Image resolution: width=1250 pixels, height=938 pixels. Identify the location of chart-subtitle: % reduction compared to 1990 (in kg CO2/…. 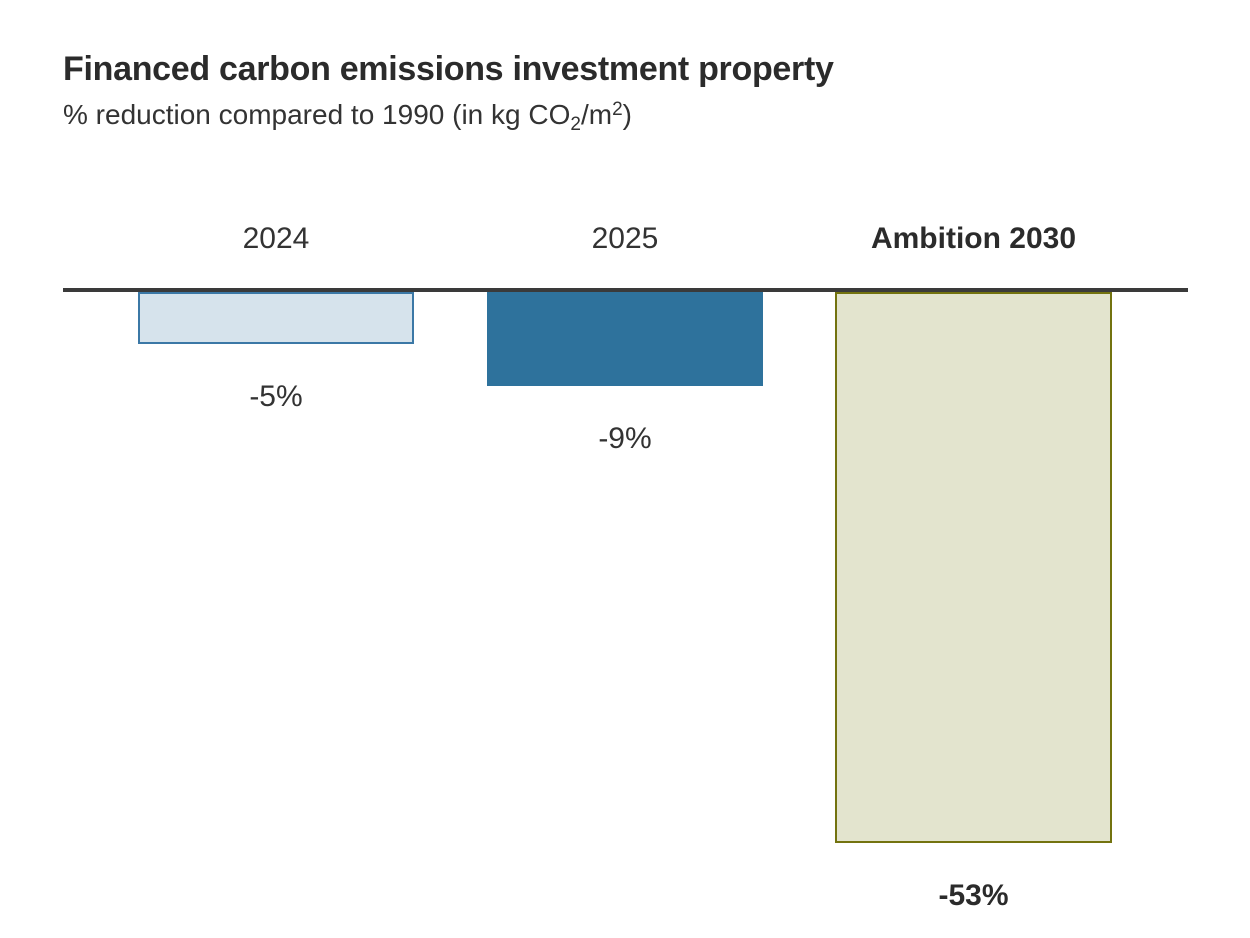
(347, 116).